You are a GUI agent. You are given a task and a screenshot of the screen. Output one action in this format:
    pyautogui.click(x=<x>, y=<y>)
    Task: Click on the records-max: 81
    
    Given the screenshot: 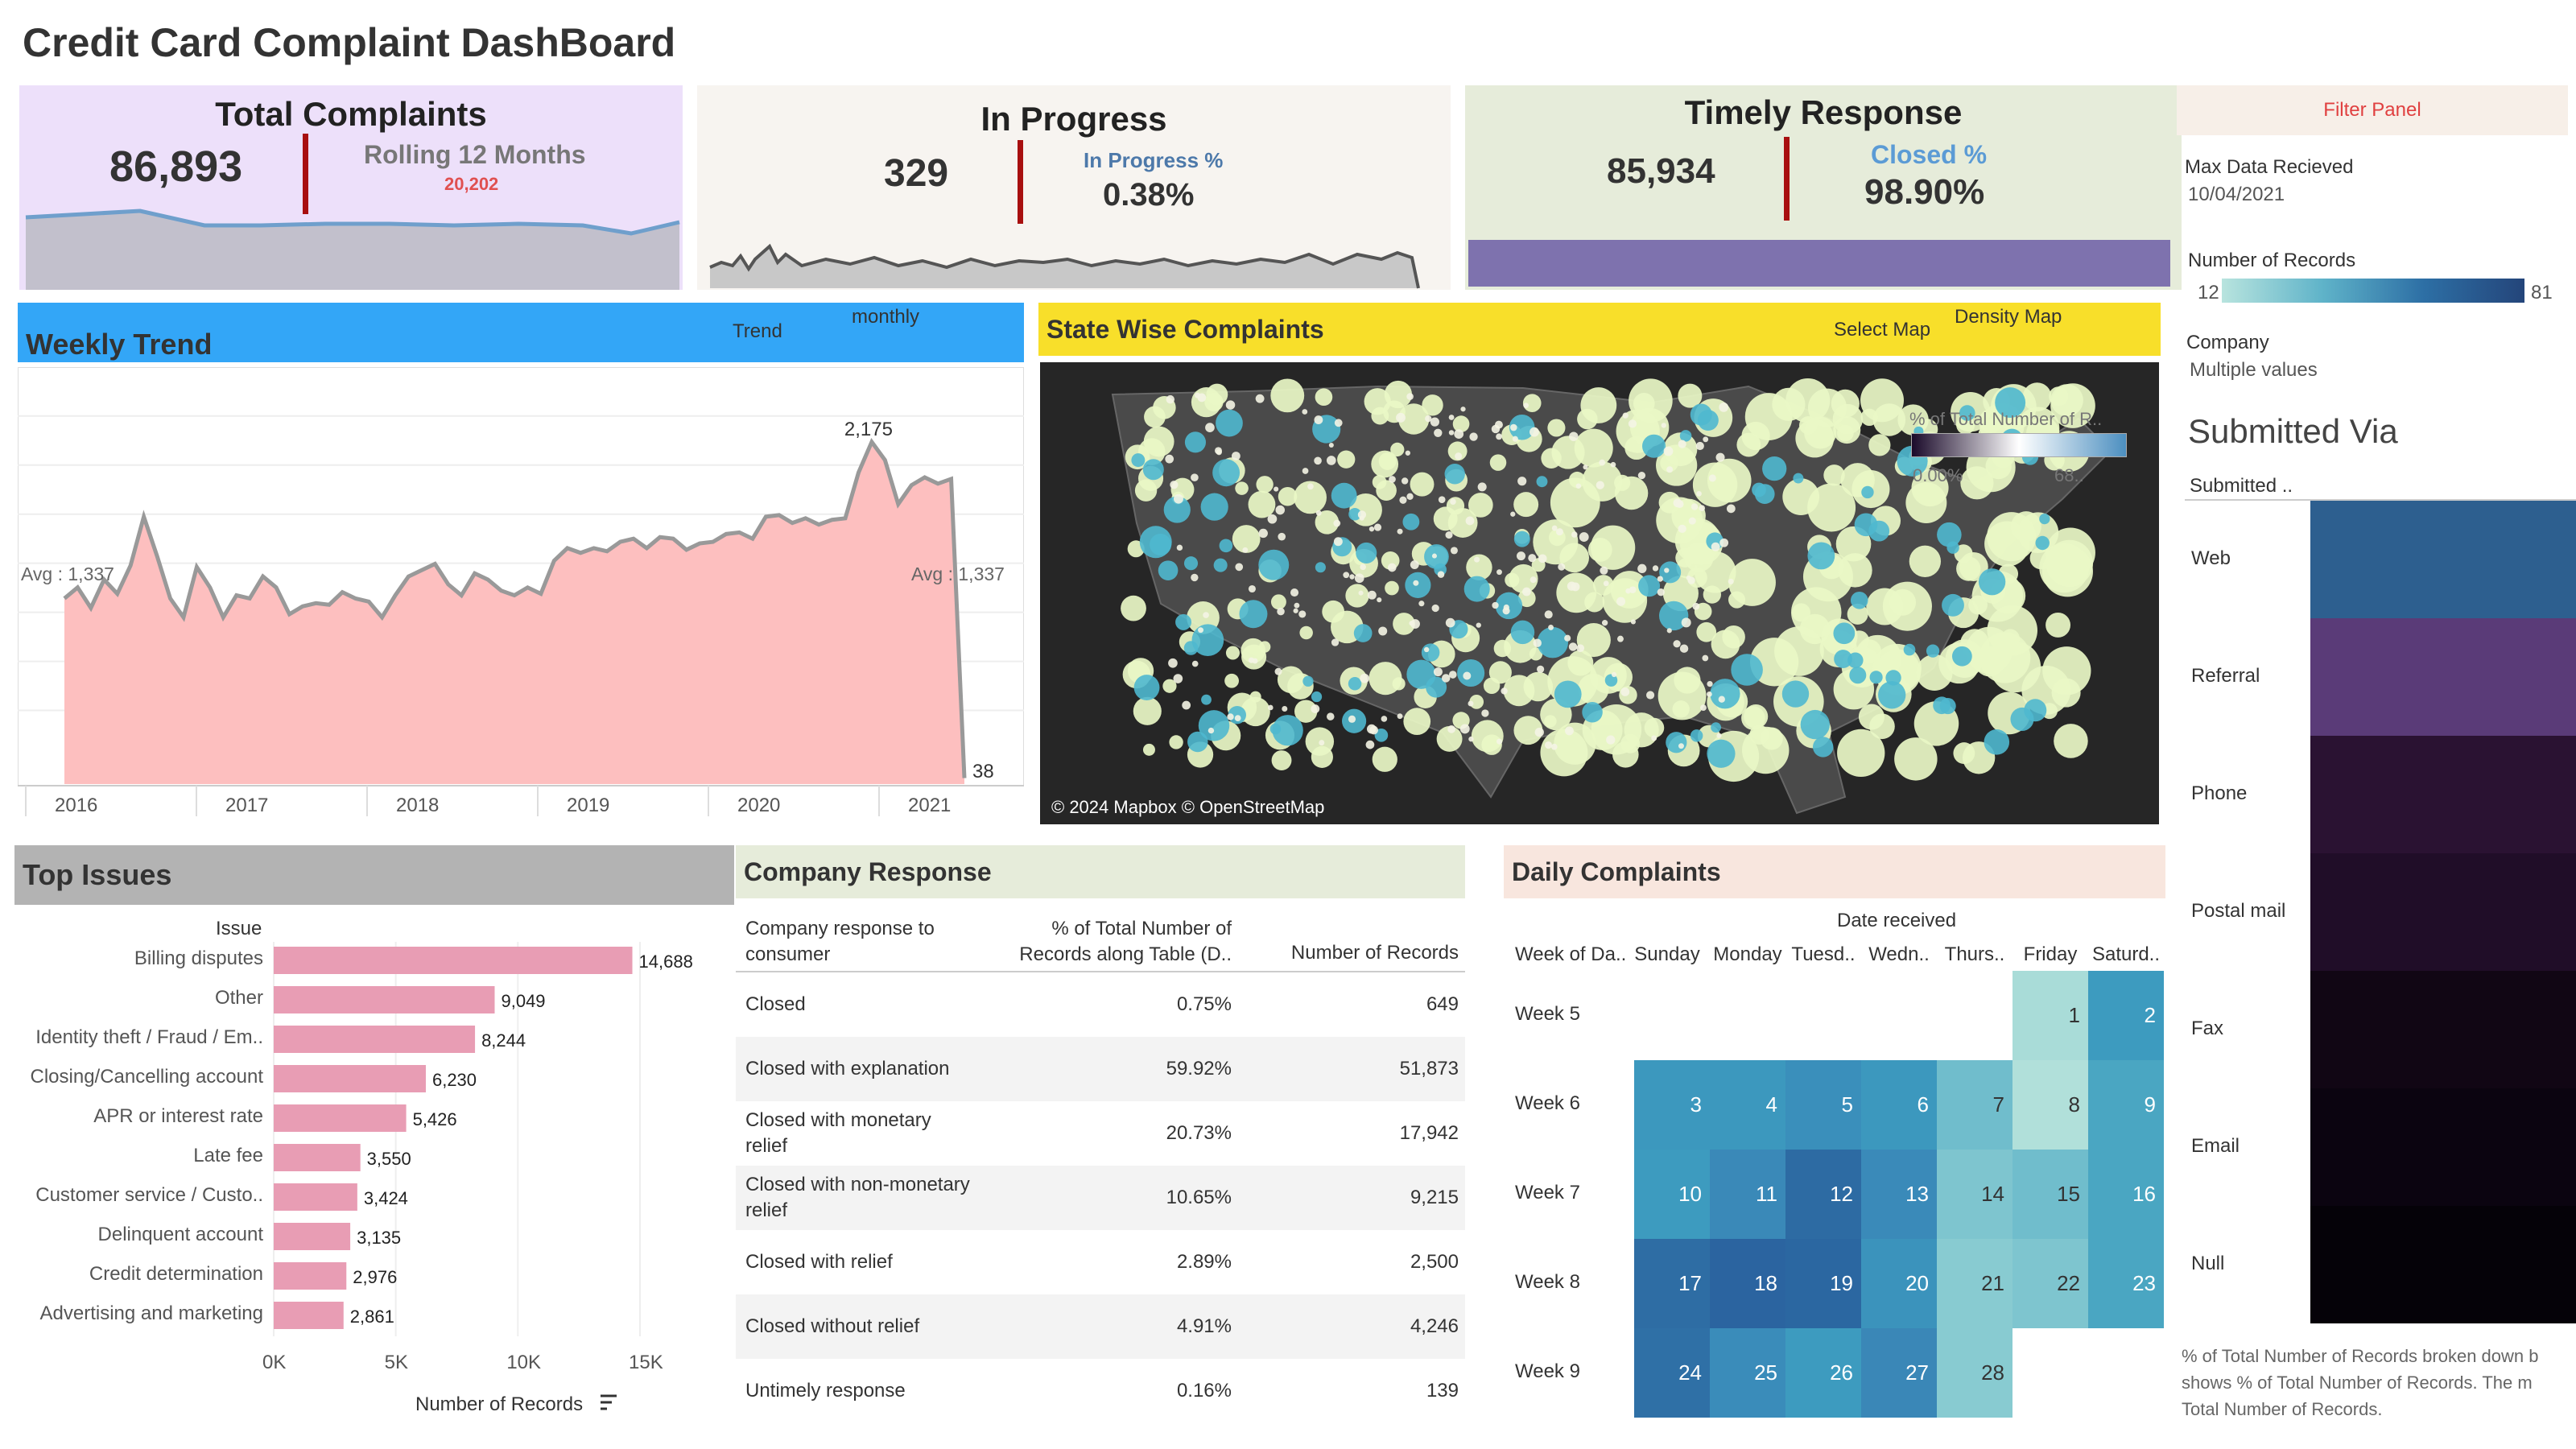 What is the action you would take?
    pyautogui.click(x=2542, y=292)
    